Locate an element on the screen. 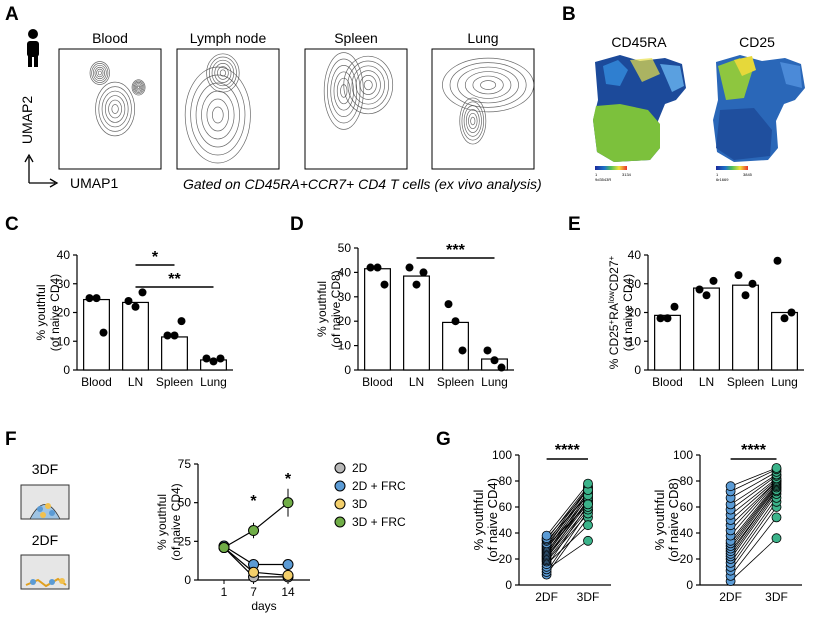  legend-label: 3D + FRC is located at coordinates (379, 522).